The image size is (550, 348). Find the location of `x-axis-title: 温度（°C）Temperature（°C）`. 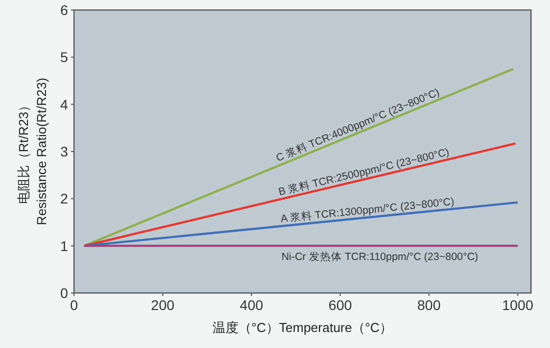

x-axis-title: 温度（°C）Temperature（°C） is located at coordinates (302, 327).